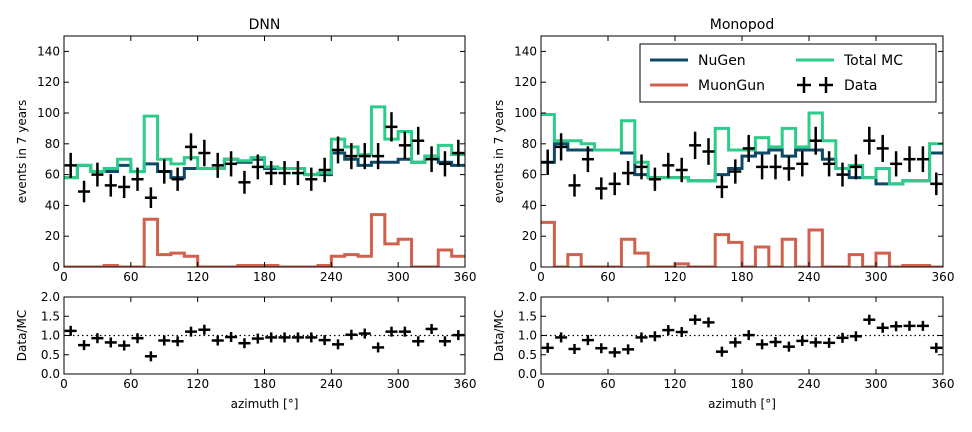  I want to click on x-axis-label: azimuth [°], so click(265, 404).